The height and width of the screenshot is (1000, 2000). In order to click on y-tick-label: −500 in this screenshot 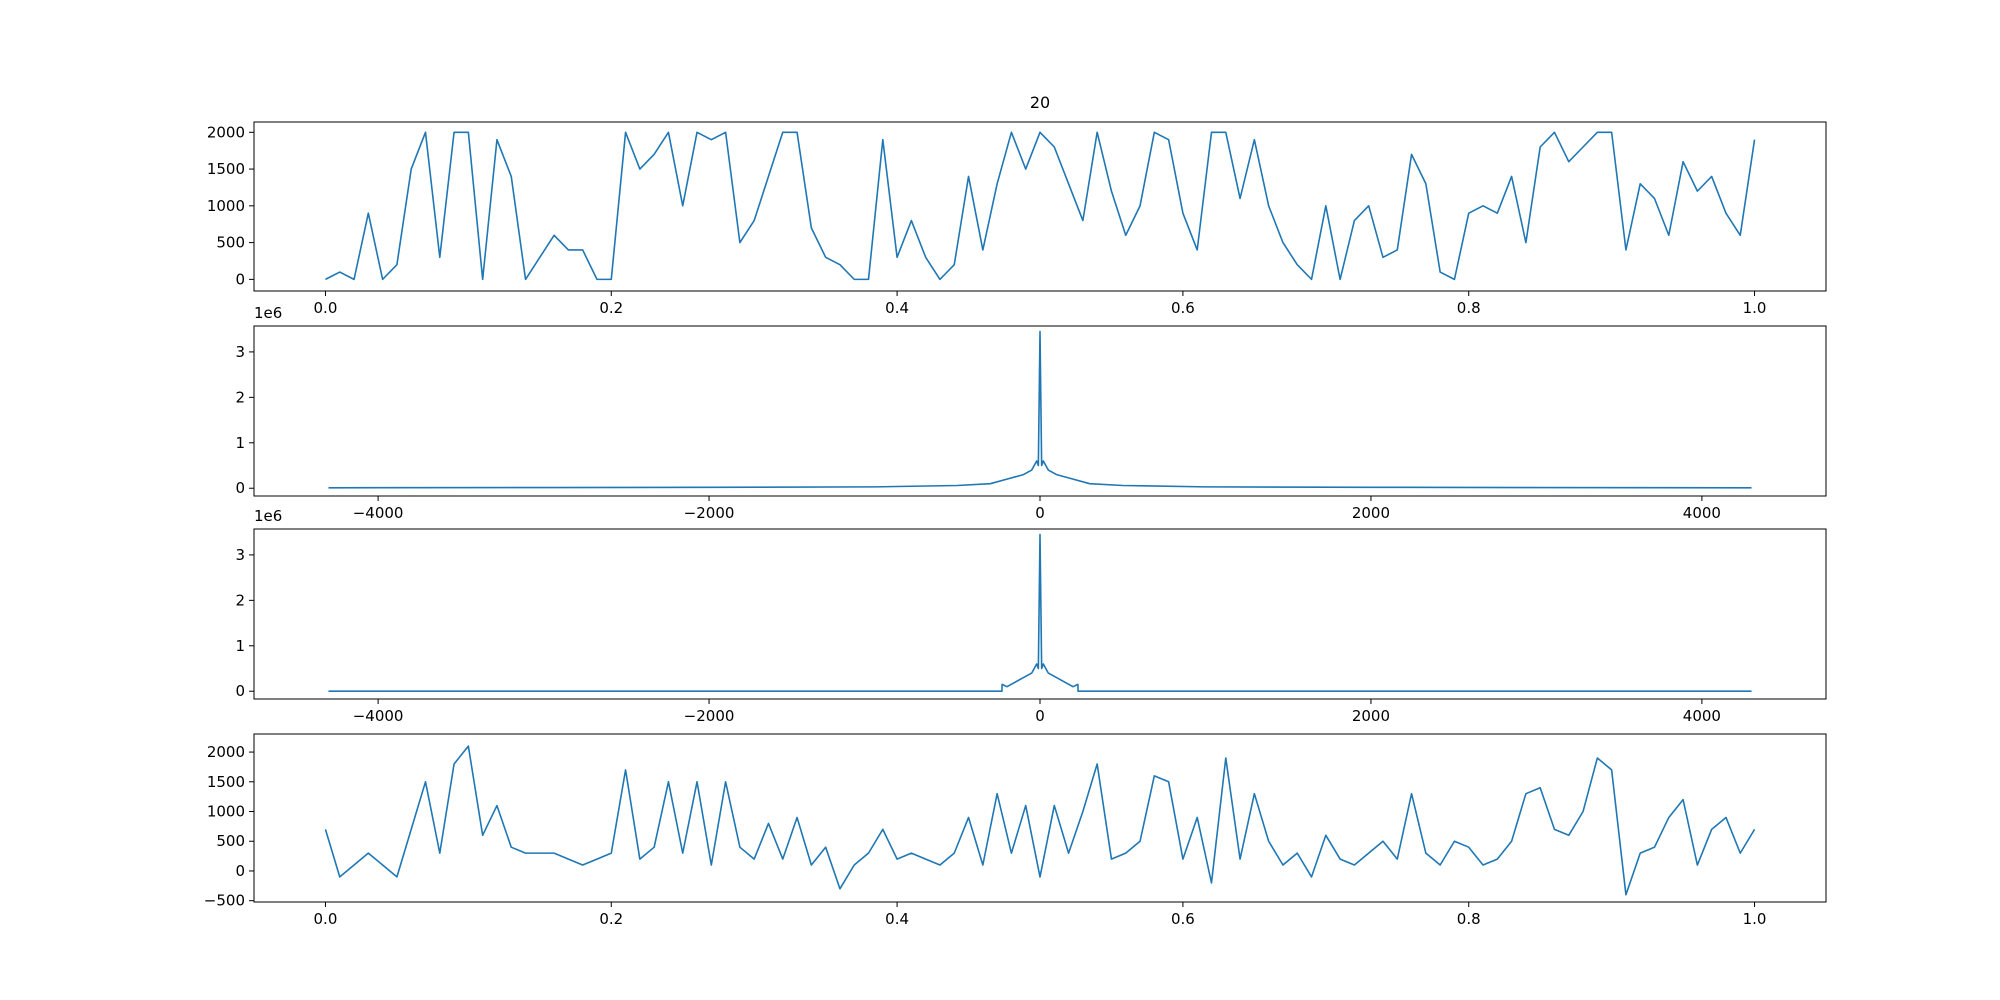, I will do `click(224, 901)`.